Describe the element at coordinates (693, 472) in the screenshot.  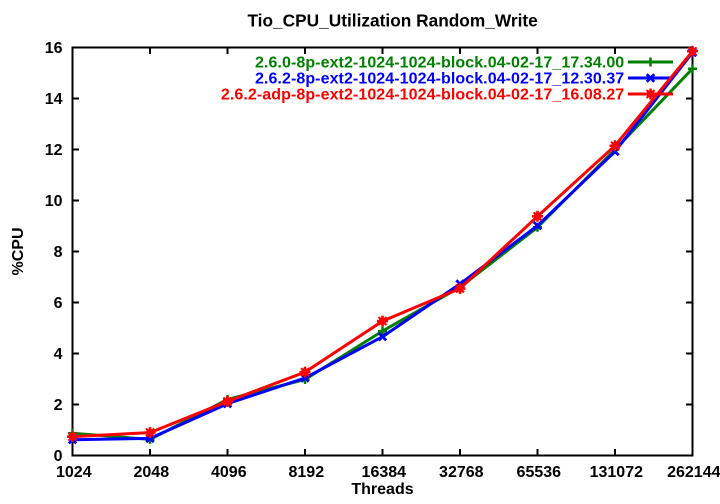
I see `svg-text: 262144` at that location.